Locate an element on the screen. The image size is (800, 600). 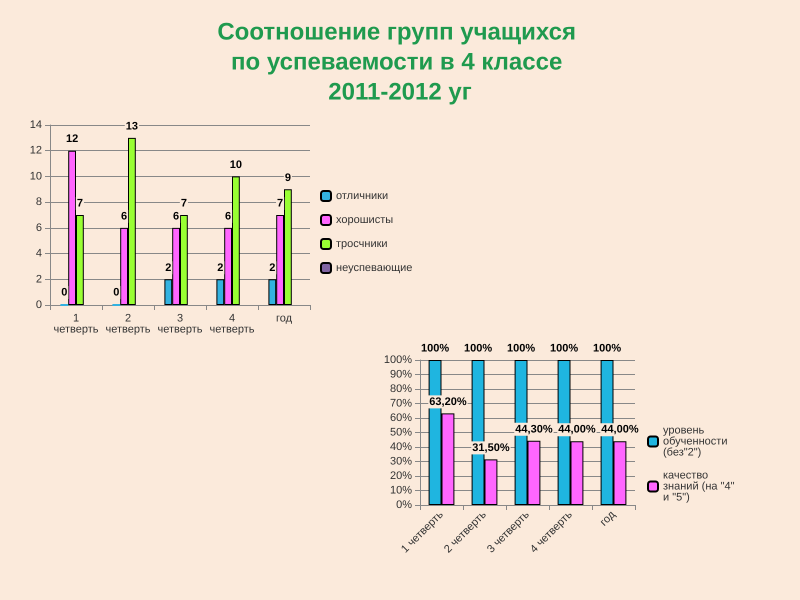
x-tick-label: 2 четверть is located at coordinates (128, 324).